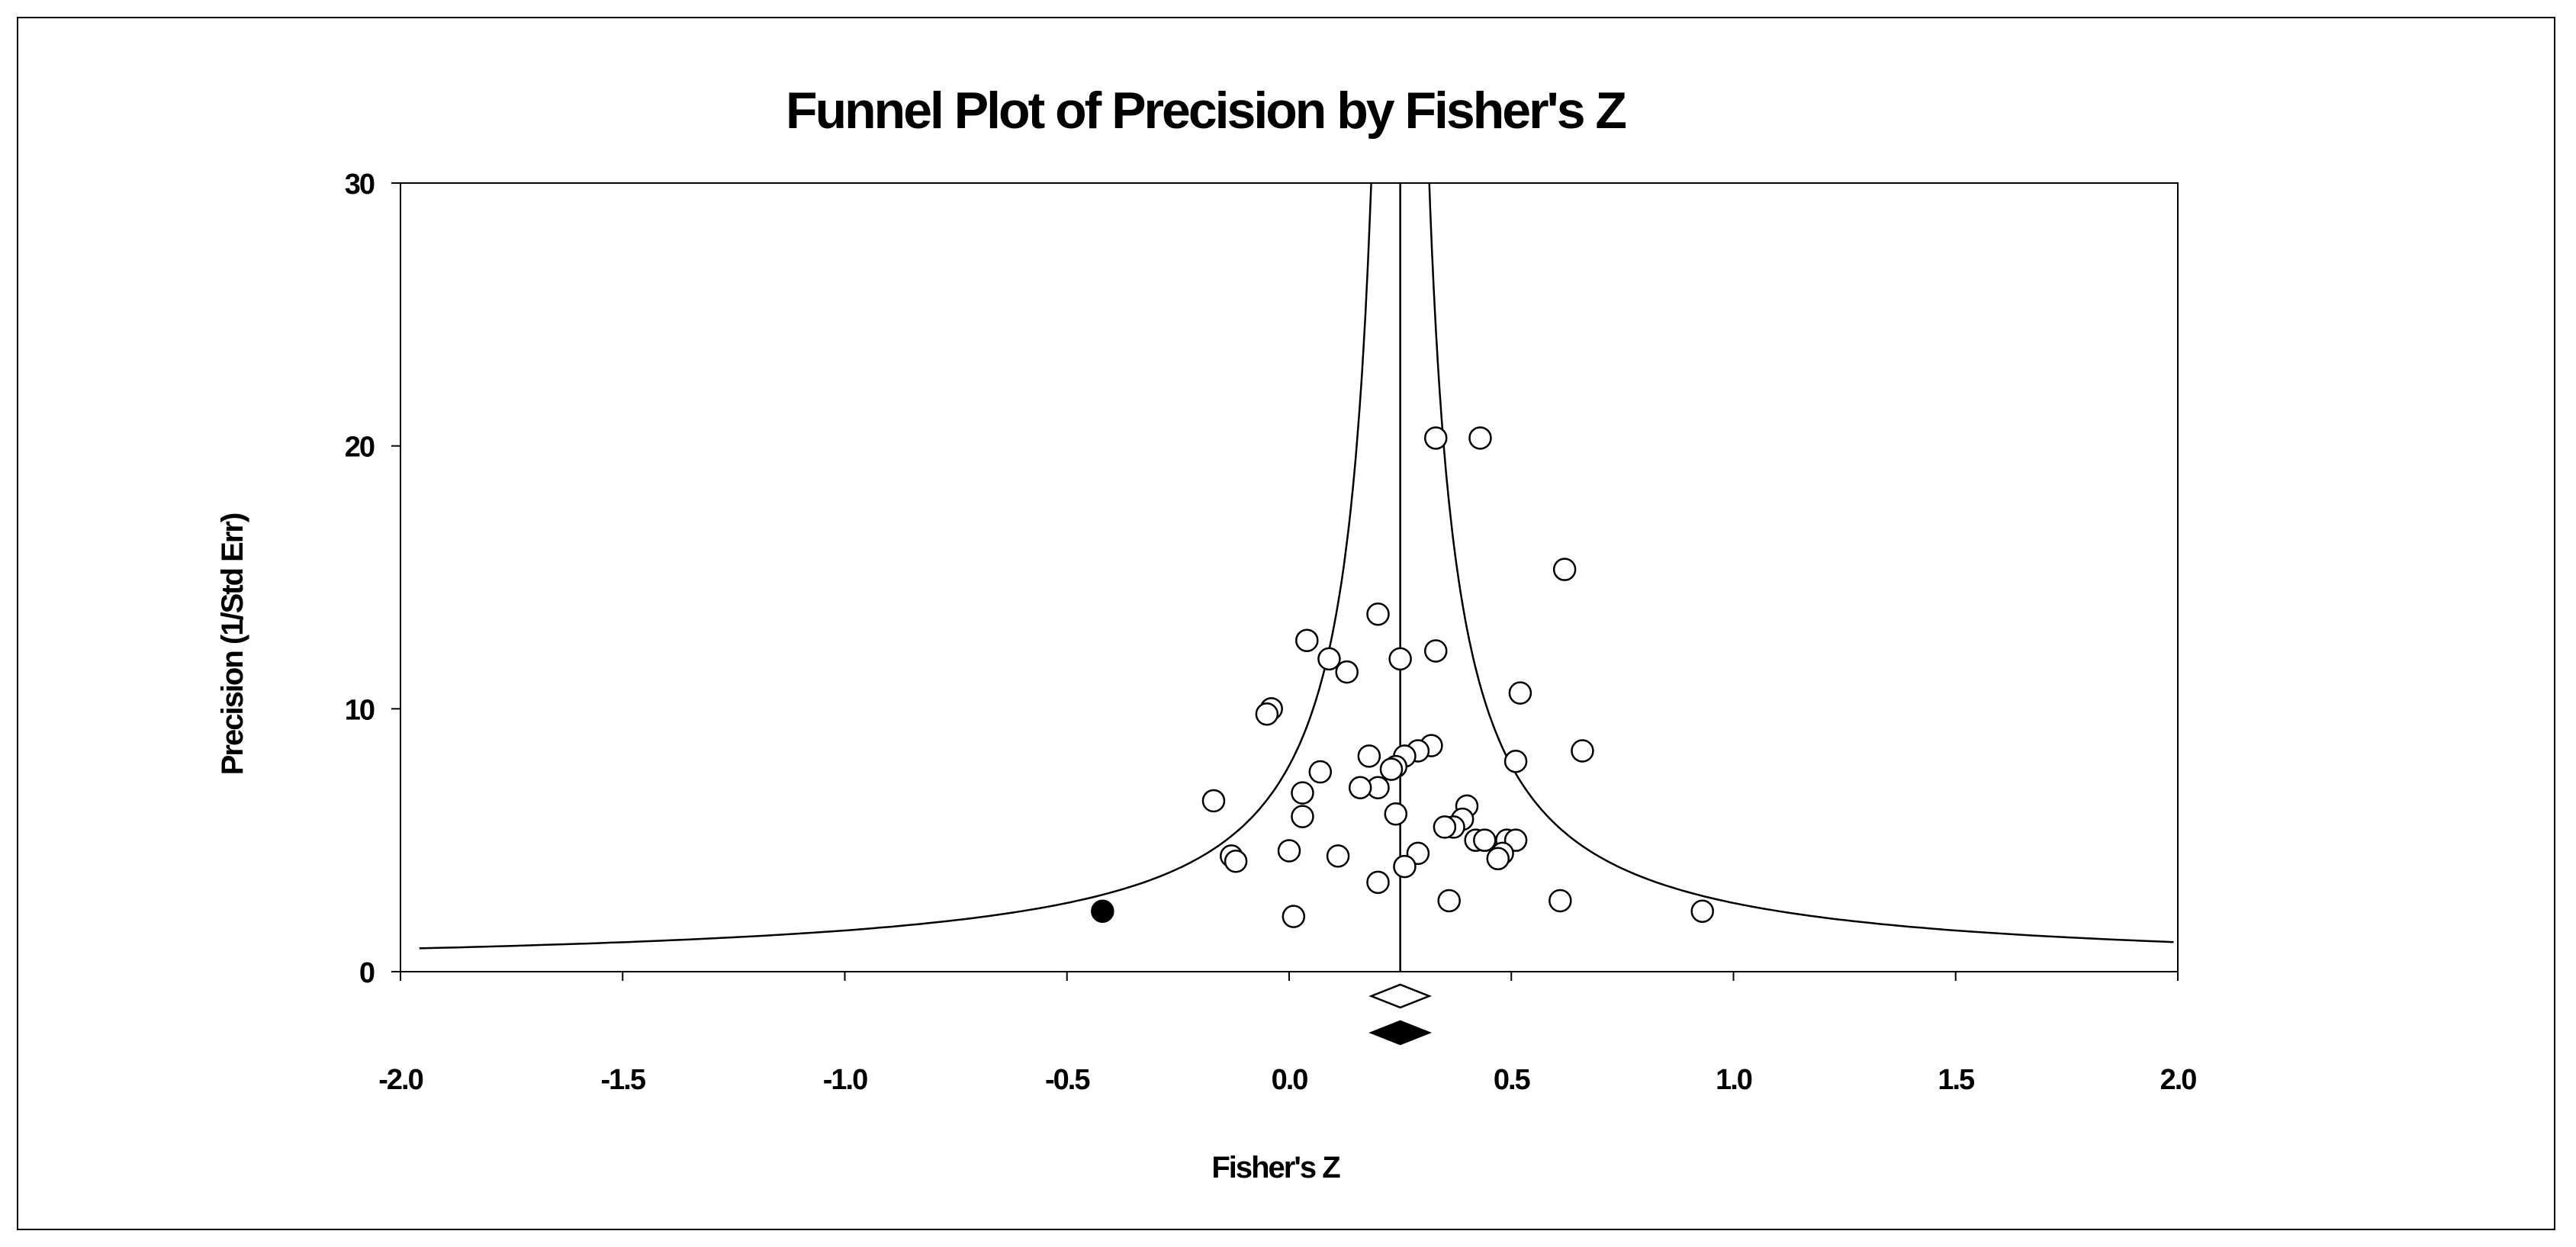 The image size is (2576, 1247). What do you see at coordinates (845, 1080) in the screenshot?
I see `x-tick-label: -1.0` at bounding box center [845, 1080].